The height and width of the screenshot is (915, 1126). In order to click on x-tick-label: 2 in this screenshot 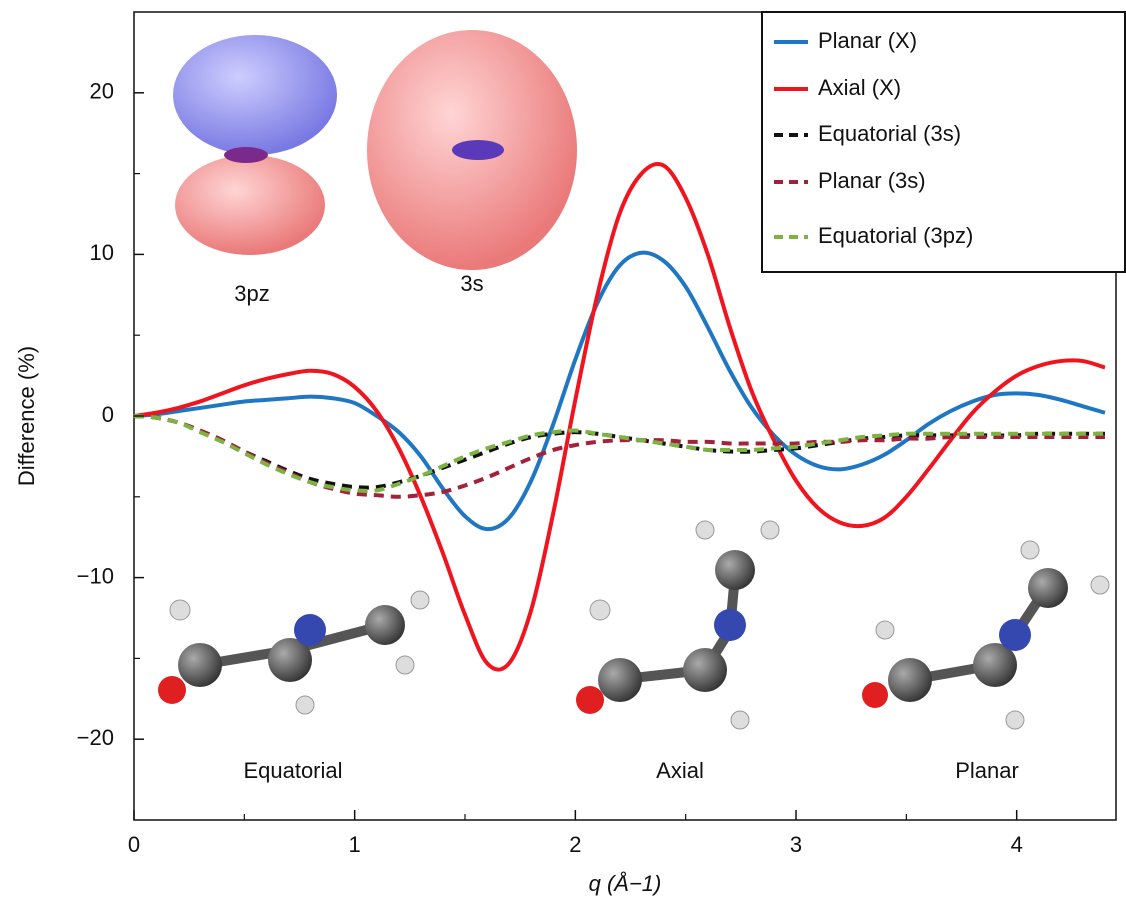, I will do `click(575, 844)`.